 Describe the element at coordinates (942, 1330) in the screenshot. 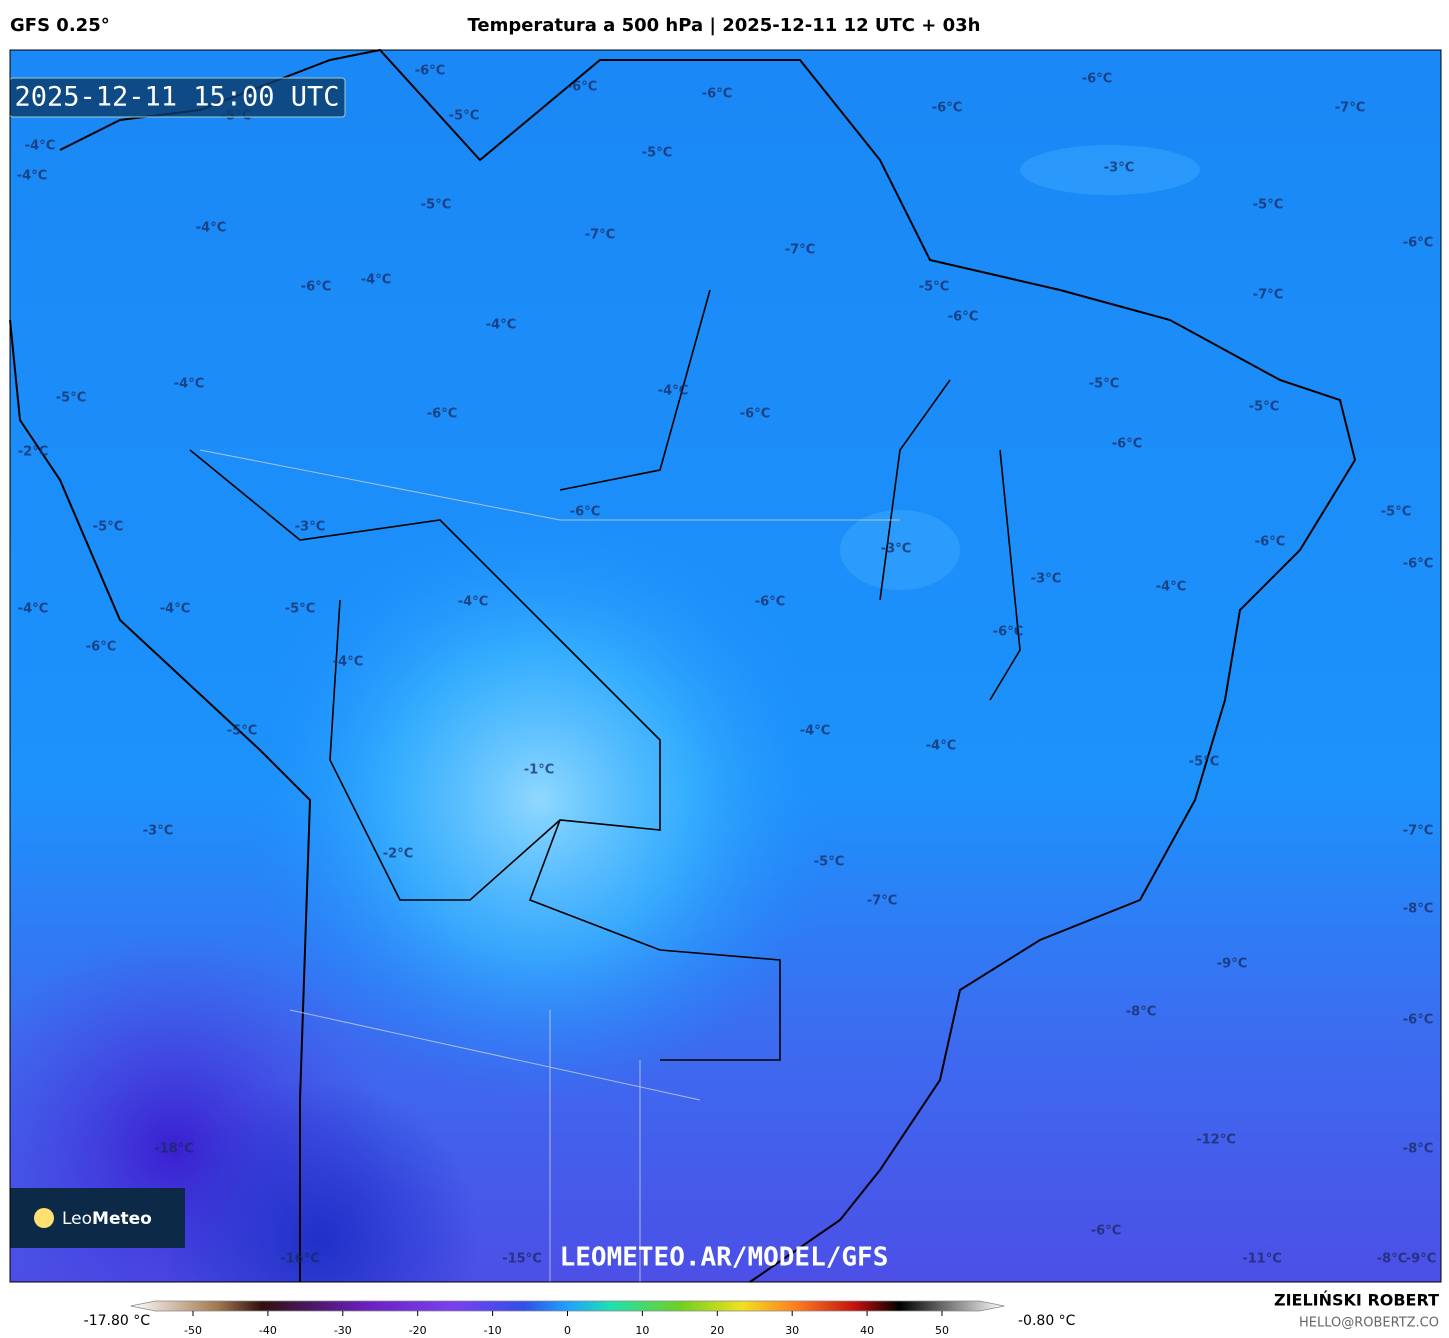

I see `colorbar-tick-label: 50` at that location.